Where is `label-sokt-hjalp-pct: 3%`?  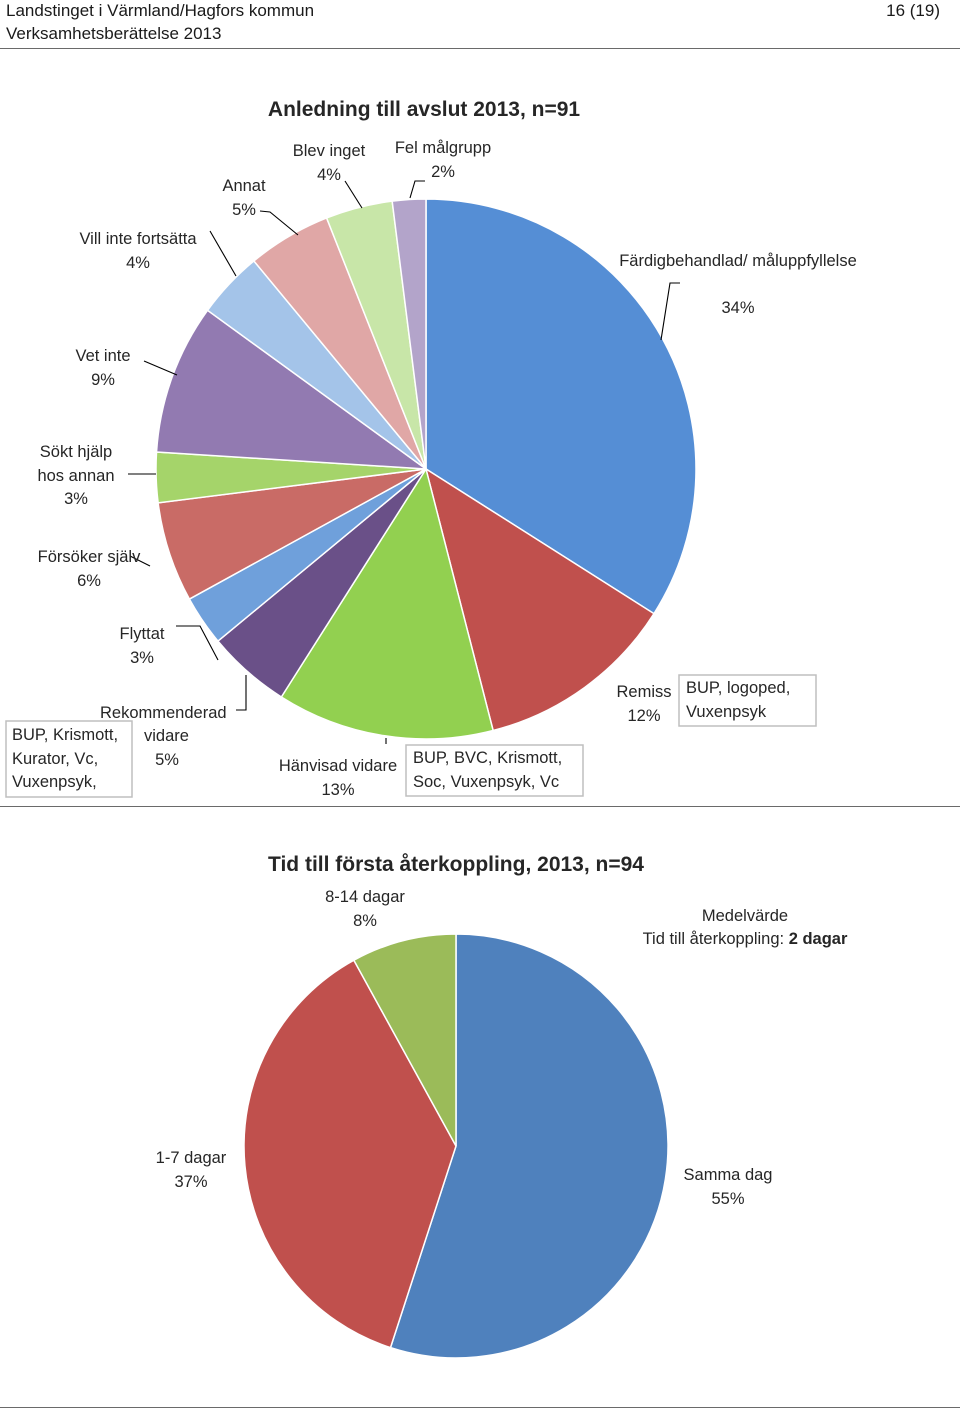 label-sokt-hjalp-pct: 3% is located at coordinates (76, 499).